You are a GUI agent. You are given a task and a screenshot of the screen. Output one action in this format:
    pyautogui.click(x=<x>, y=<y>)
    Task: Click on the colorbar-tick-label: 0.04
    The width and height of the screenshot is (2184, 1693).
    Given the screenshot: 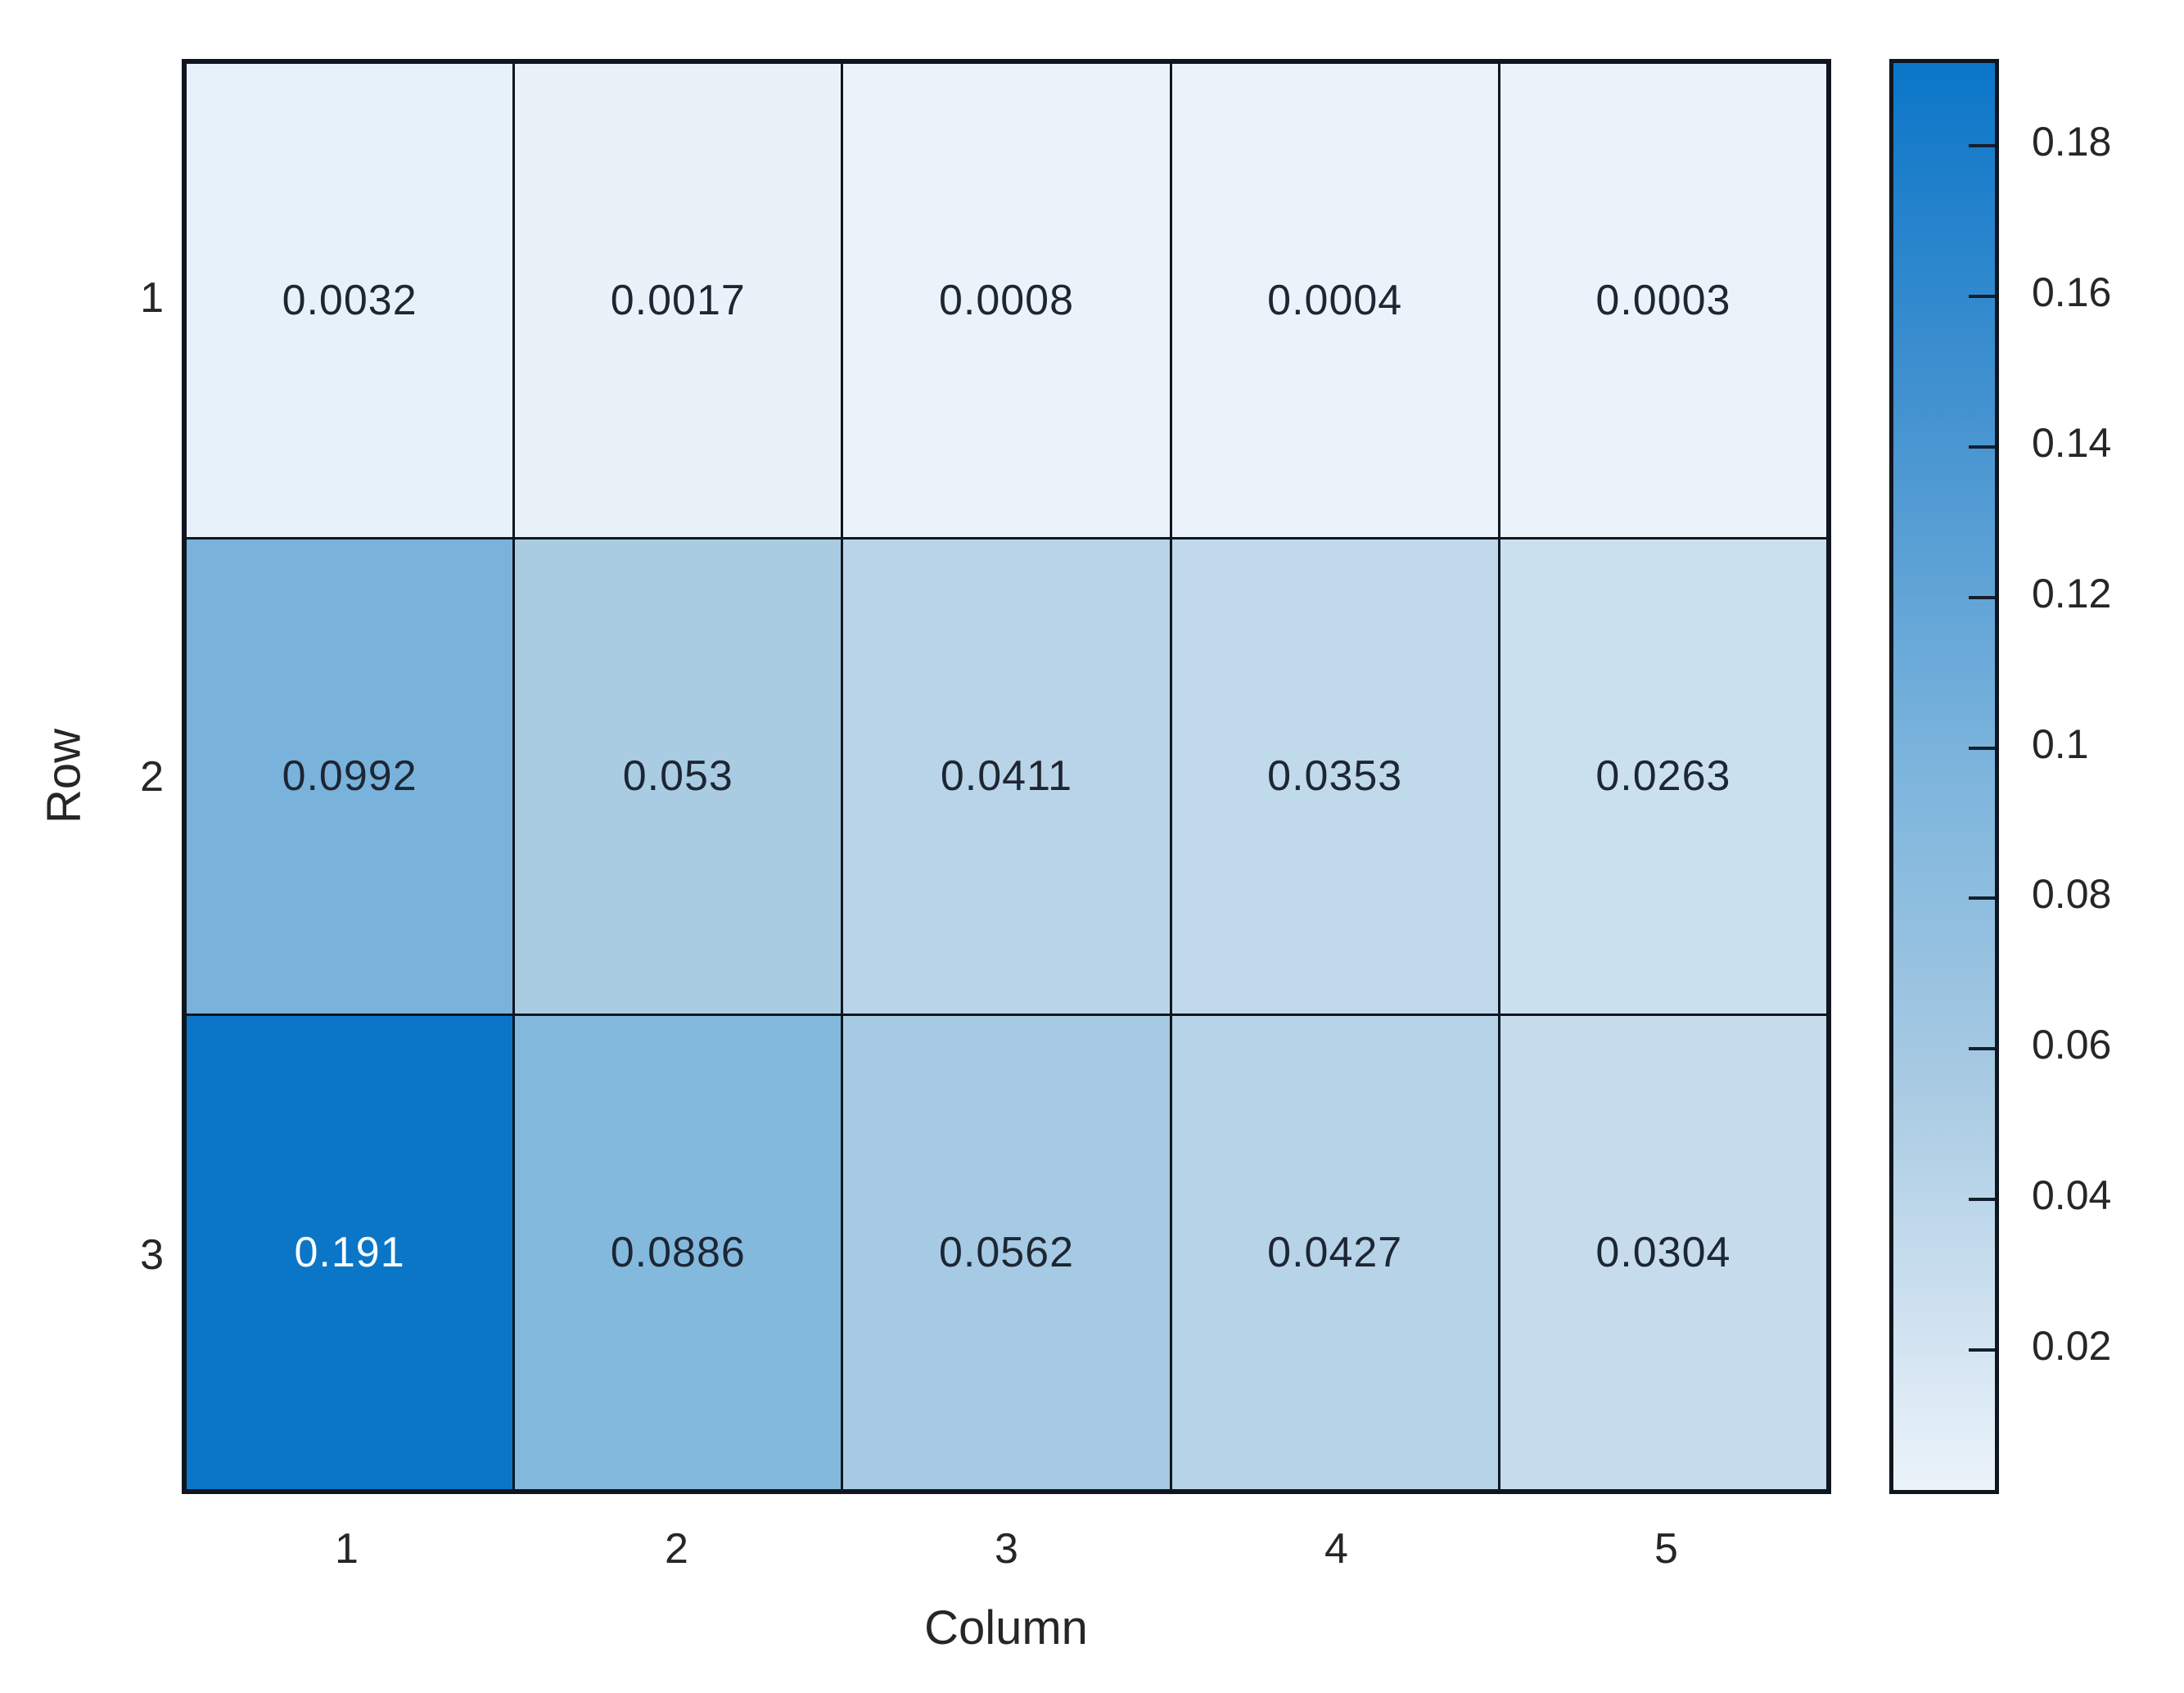 What is the action you would take?
    pyautogui.click(x=2072, y=1195)
    